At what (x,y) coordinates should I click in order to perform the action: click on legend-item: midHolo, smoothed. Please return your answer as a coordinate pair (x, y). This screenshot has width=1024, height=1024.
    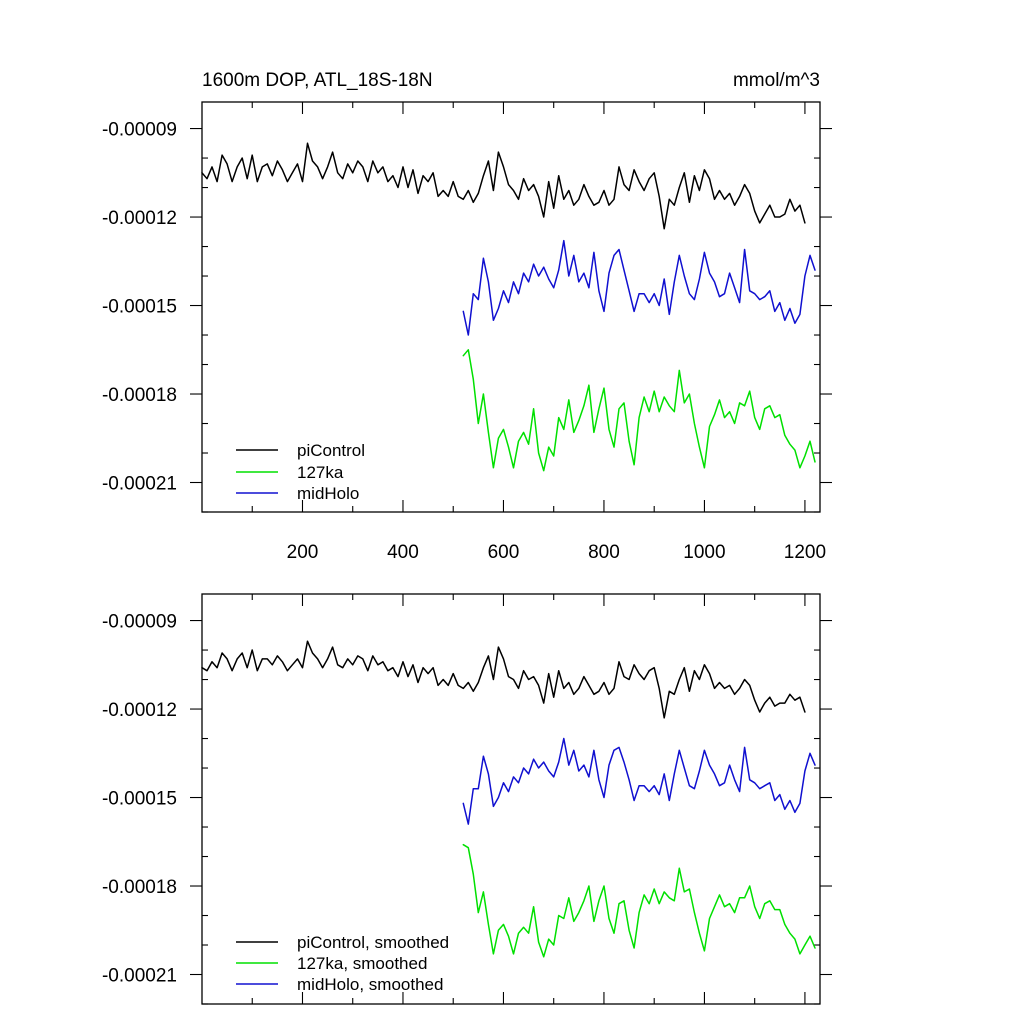
    Looking at the image, I should click on (339, 984).